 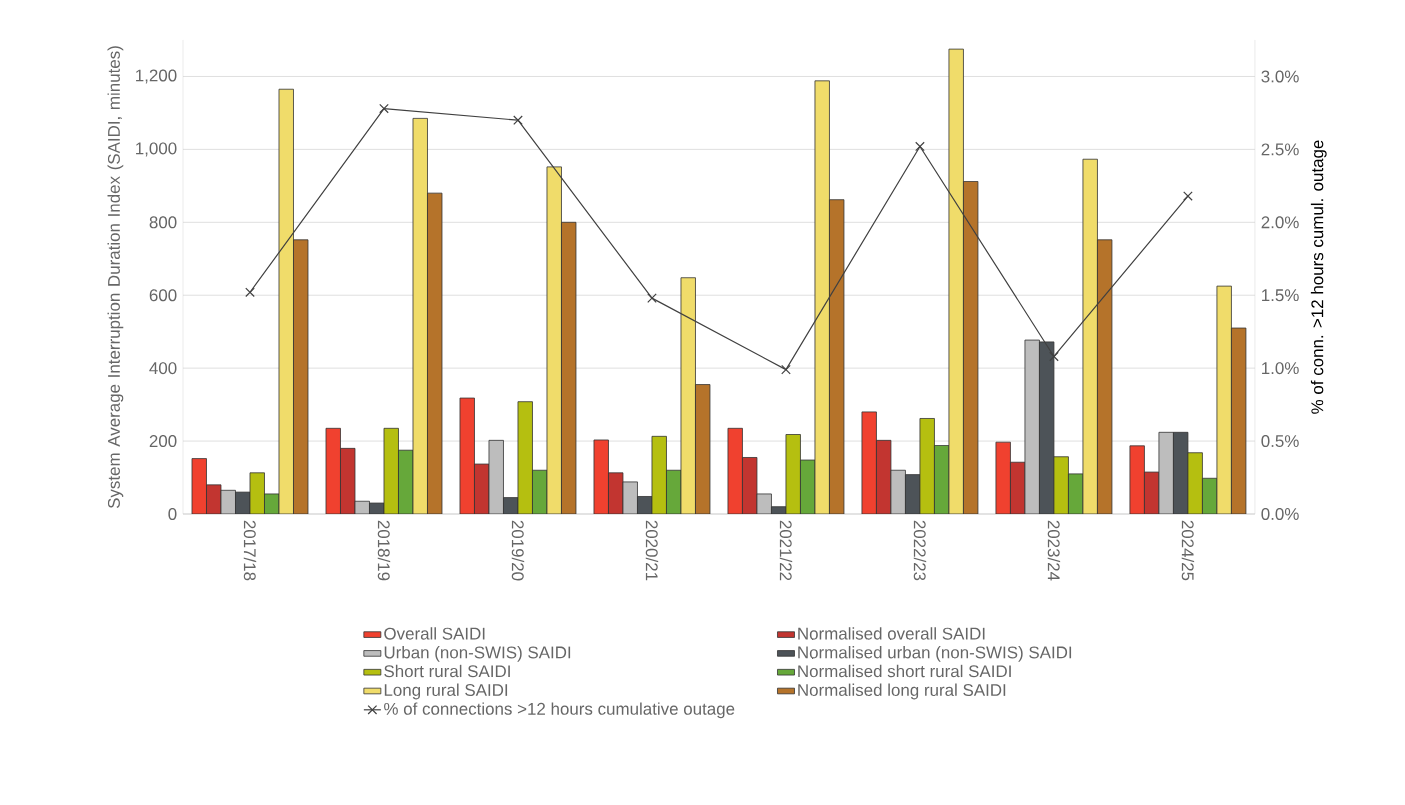 I want to click on x-tick-label: 2018/19, so click(x=384, y=550).